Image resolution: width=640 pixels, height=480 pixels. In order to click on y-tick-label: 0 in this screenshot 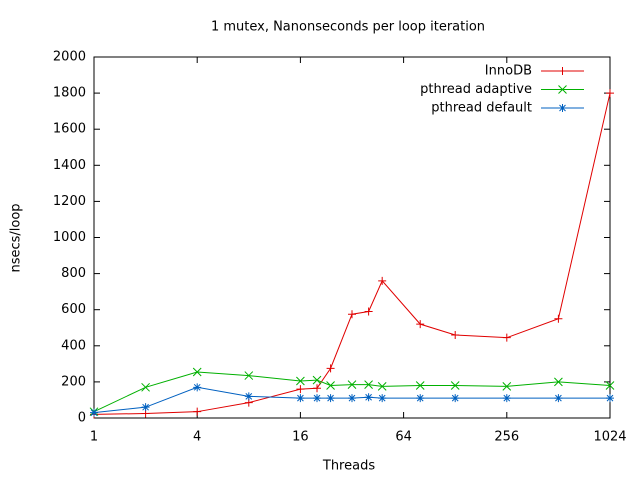, I will do `click(82, 418)`.